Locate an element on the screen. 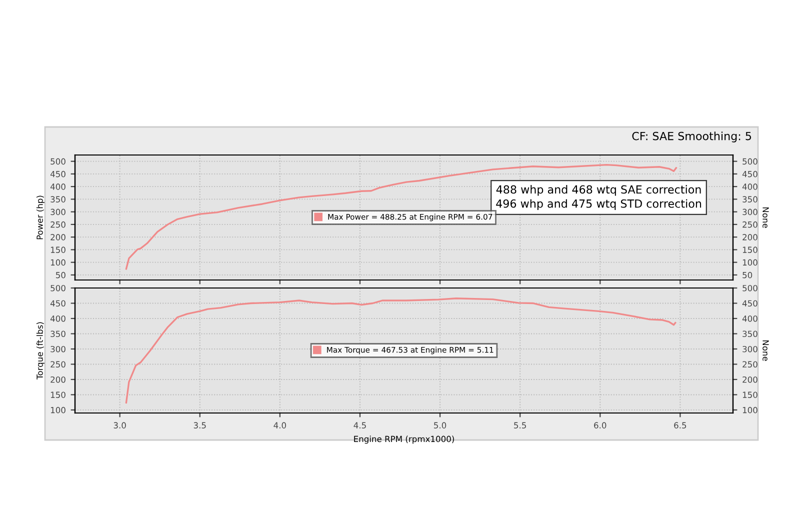  x-tick-label: 6.5 is located at coordinates (680, 425).